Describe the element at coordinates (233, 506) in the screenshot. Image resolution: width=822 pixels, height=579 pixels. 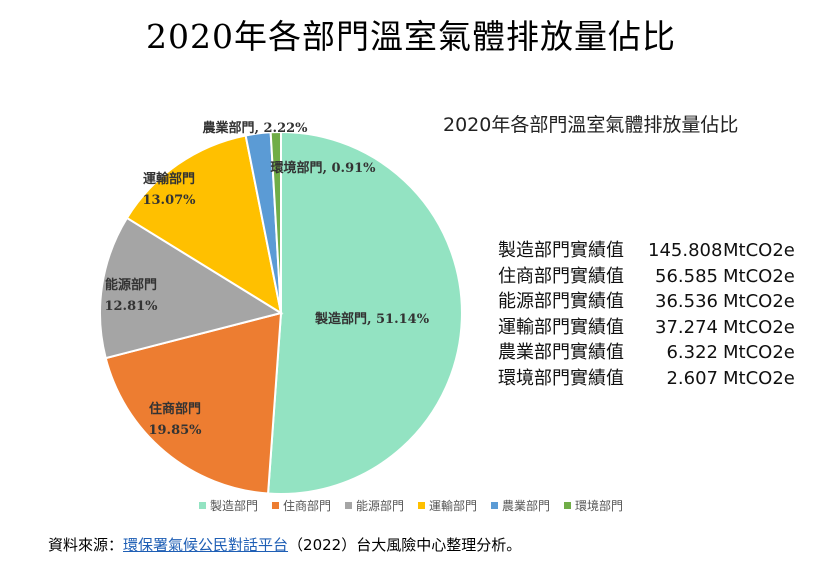
I see `legend-label: 製造部門` at that location.